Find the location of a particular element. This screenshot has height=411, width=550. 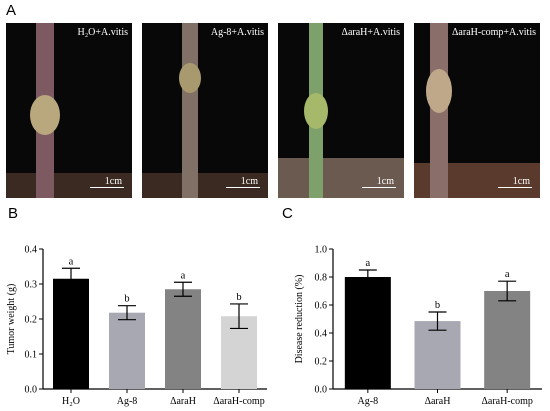

panel-letter-c: C is located at coordinates (287, 213).